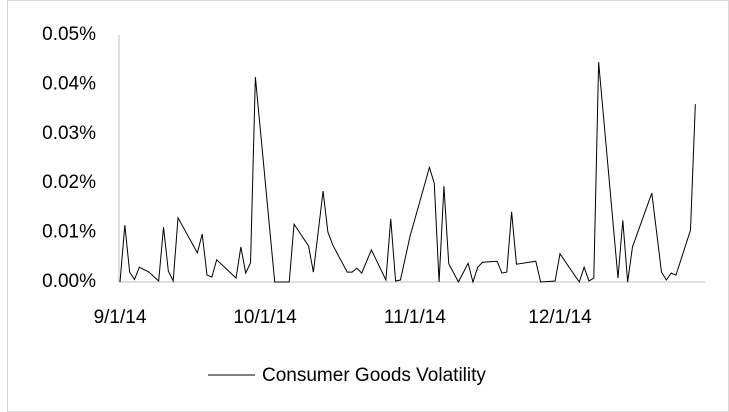 The image size is (729, 412). Describe the element at coordinates (69, 182) in the screenshot. I see `y-tick-label: 0.02%` at that location.